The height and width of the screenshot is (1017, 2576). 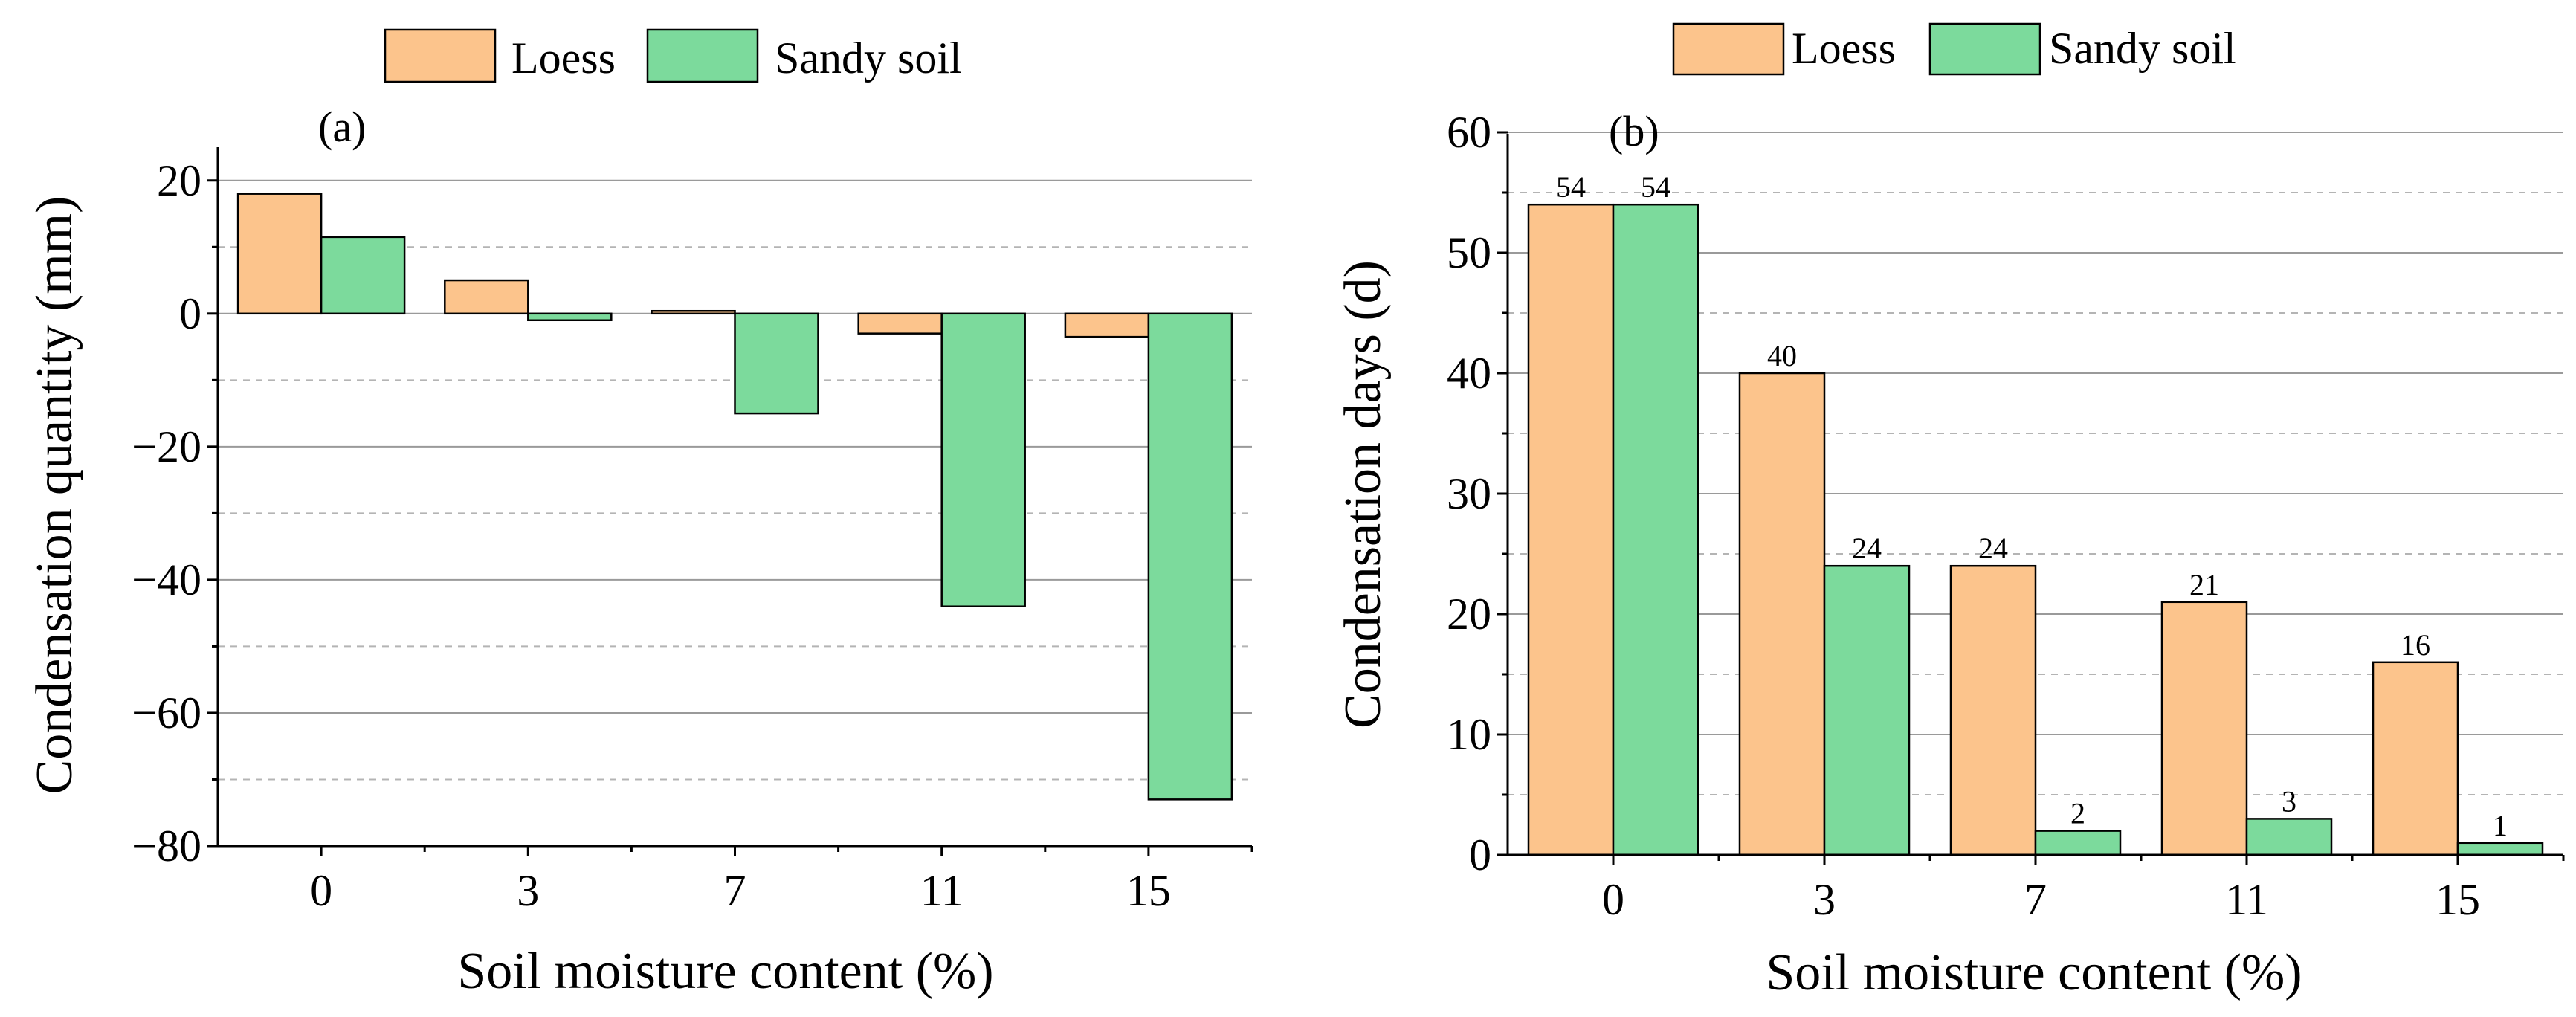 I want to click on panel-label: (b), so click(x=1634, y=131).